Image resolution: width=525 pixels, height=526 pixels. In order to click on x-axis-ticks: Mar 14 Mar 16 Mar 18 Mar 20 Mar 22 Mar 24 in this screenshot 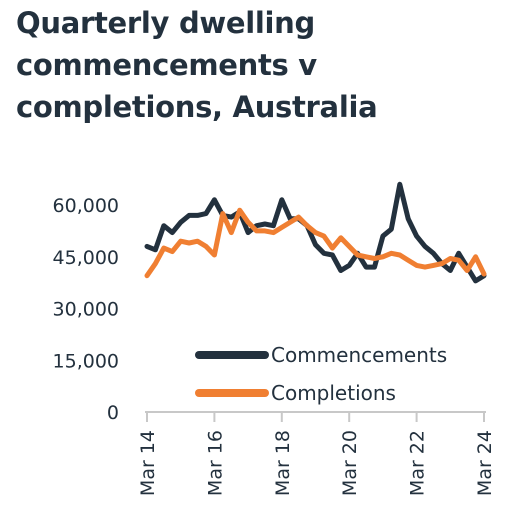, I will do `click(316, 454)`.